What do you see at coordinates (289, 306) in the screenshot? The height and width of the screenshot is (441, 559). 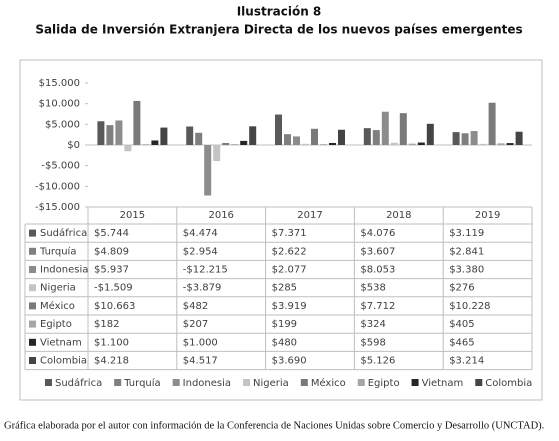 I see `table-value: $3.919` at bounding box center [289, 306].